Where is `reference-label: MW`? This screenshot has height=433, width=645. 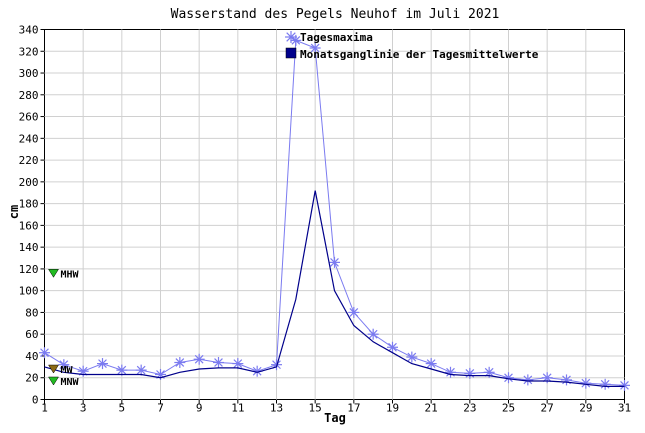
reference-label: MW is located at coordinates (67, 370).